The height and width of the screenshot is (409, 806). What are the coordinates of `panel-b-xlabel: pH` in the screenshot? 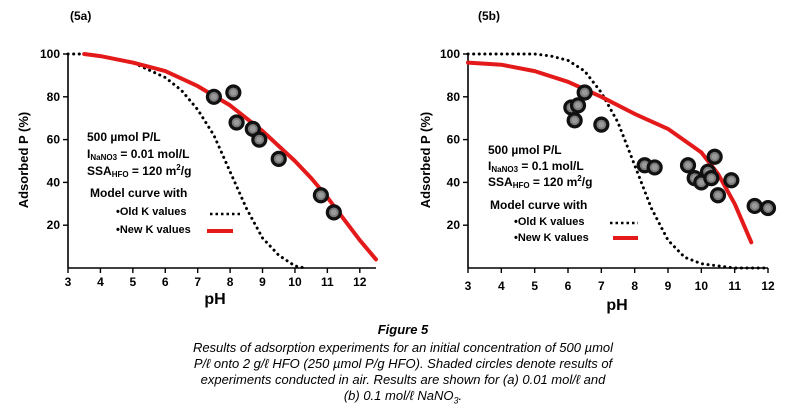 It's located at (616, 305).